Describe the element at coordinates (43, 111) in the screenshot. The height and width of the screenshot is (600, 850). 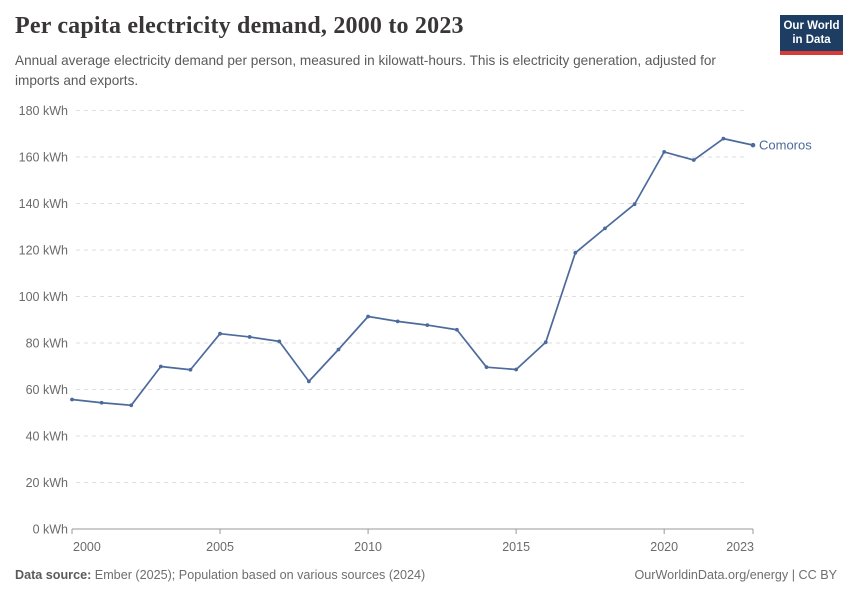
I see `y-tick-label: 180 kWh` at that location.